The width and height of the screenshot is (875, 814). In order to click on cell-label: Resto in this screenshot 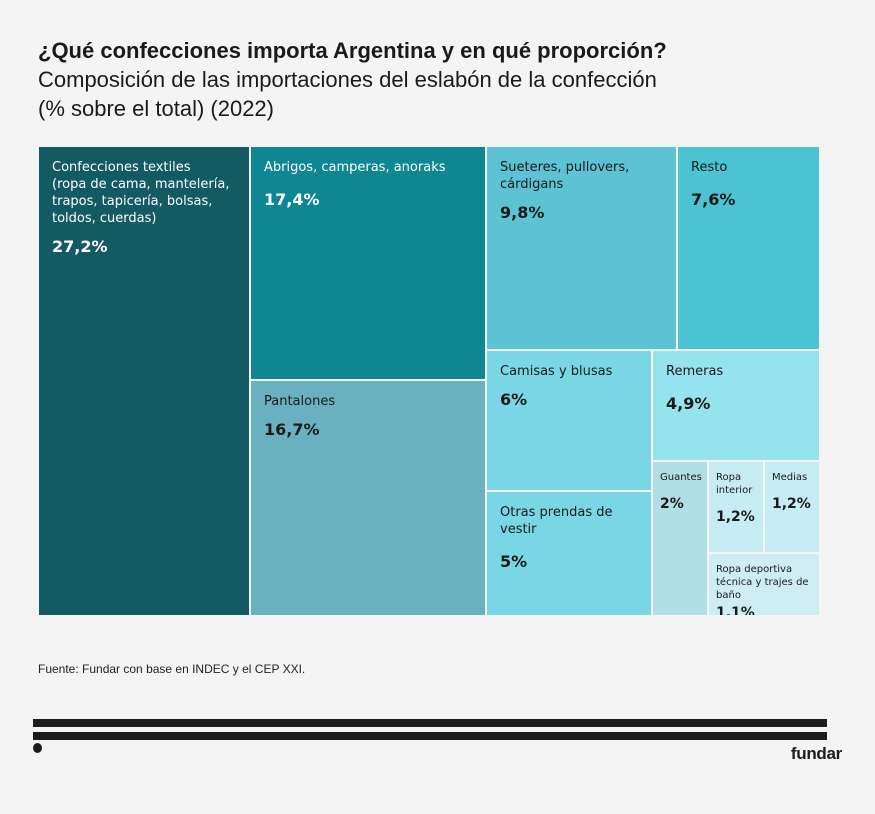, I will do `click(709, 167)`.